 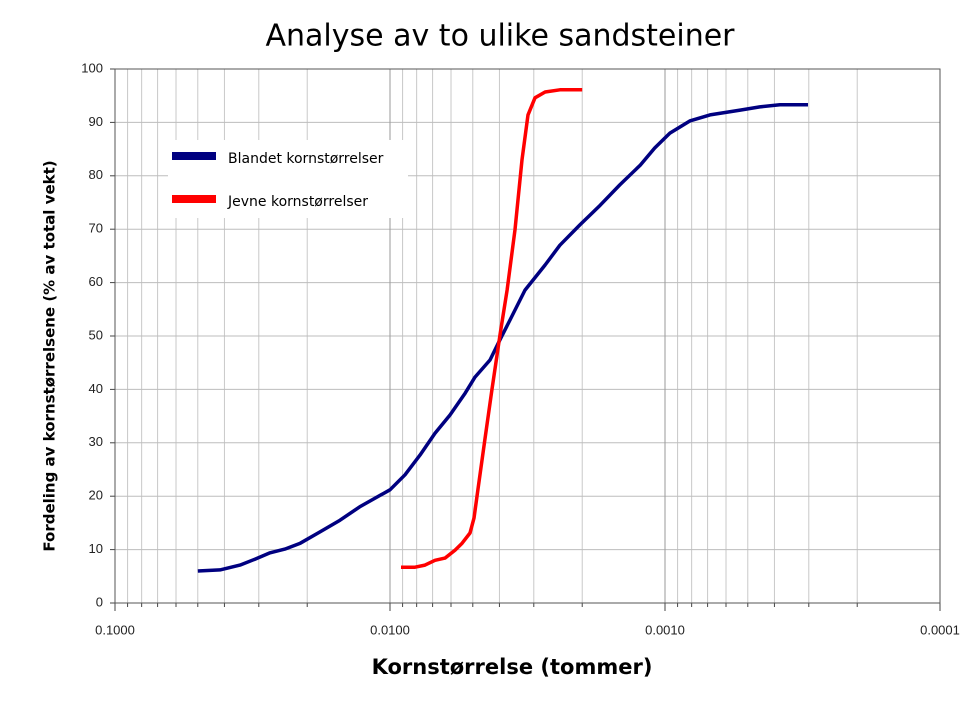 What do you see at coordinates (96, 441) in the screenshot?
I see `y-tick-label: 30` at bounding box center [96, 441].